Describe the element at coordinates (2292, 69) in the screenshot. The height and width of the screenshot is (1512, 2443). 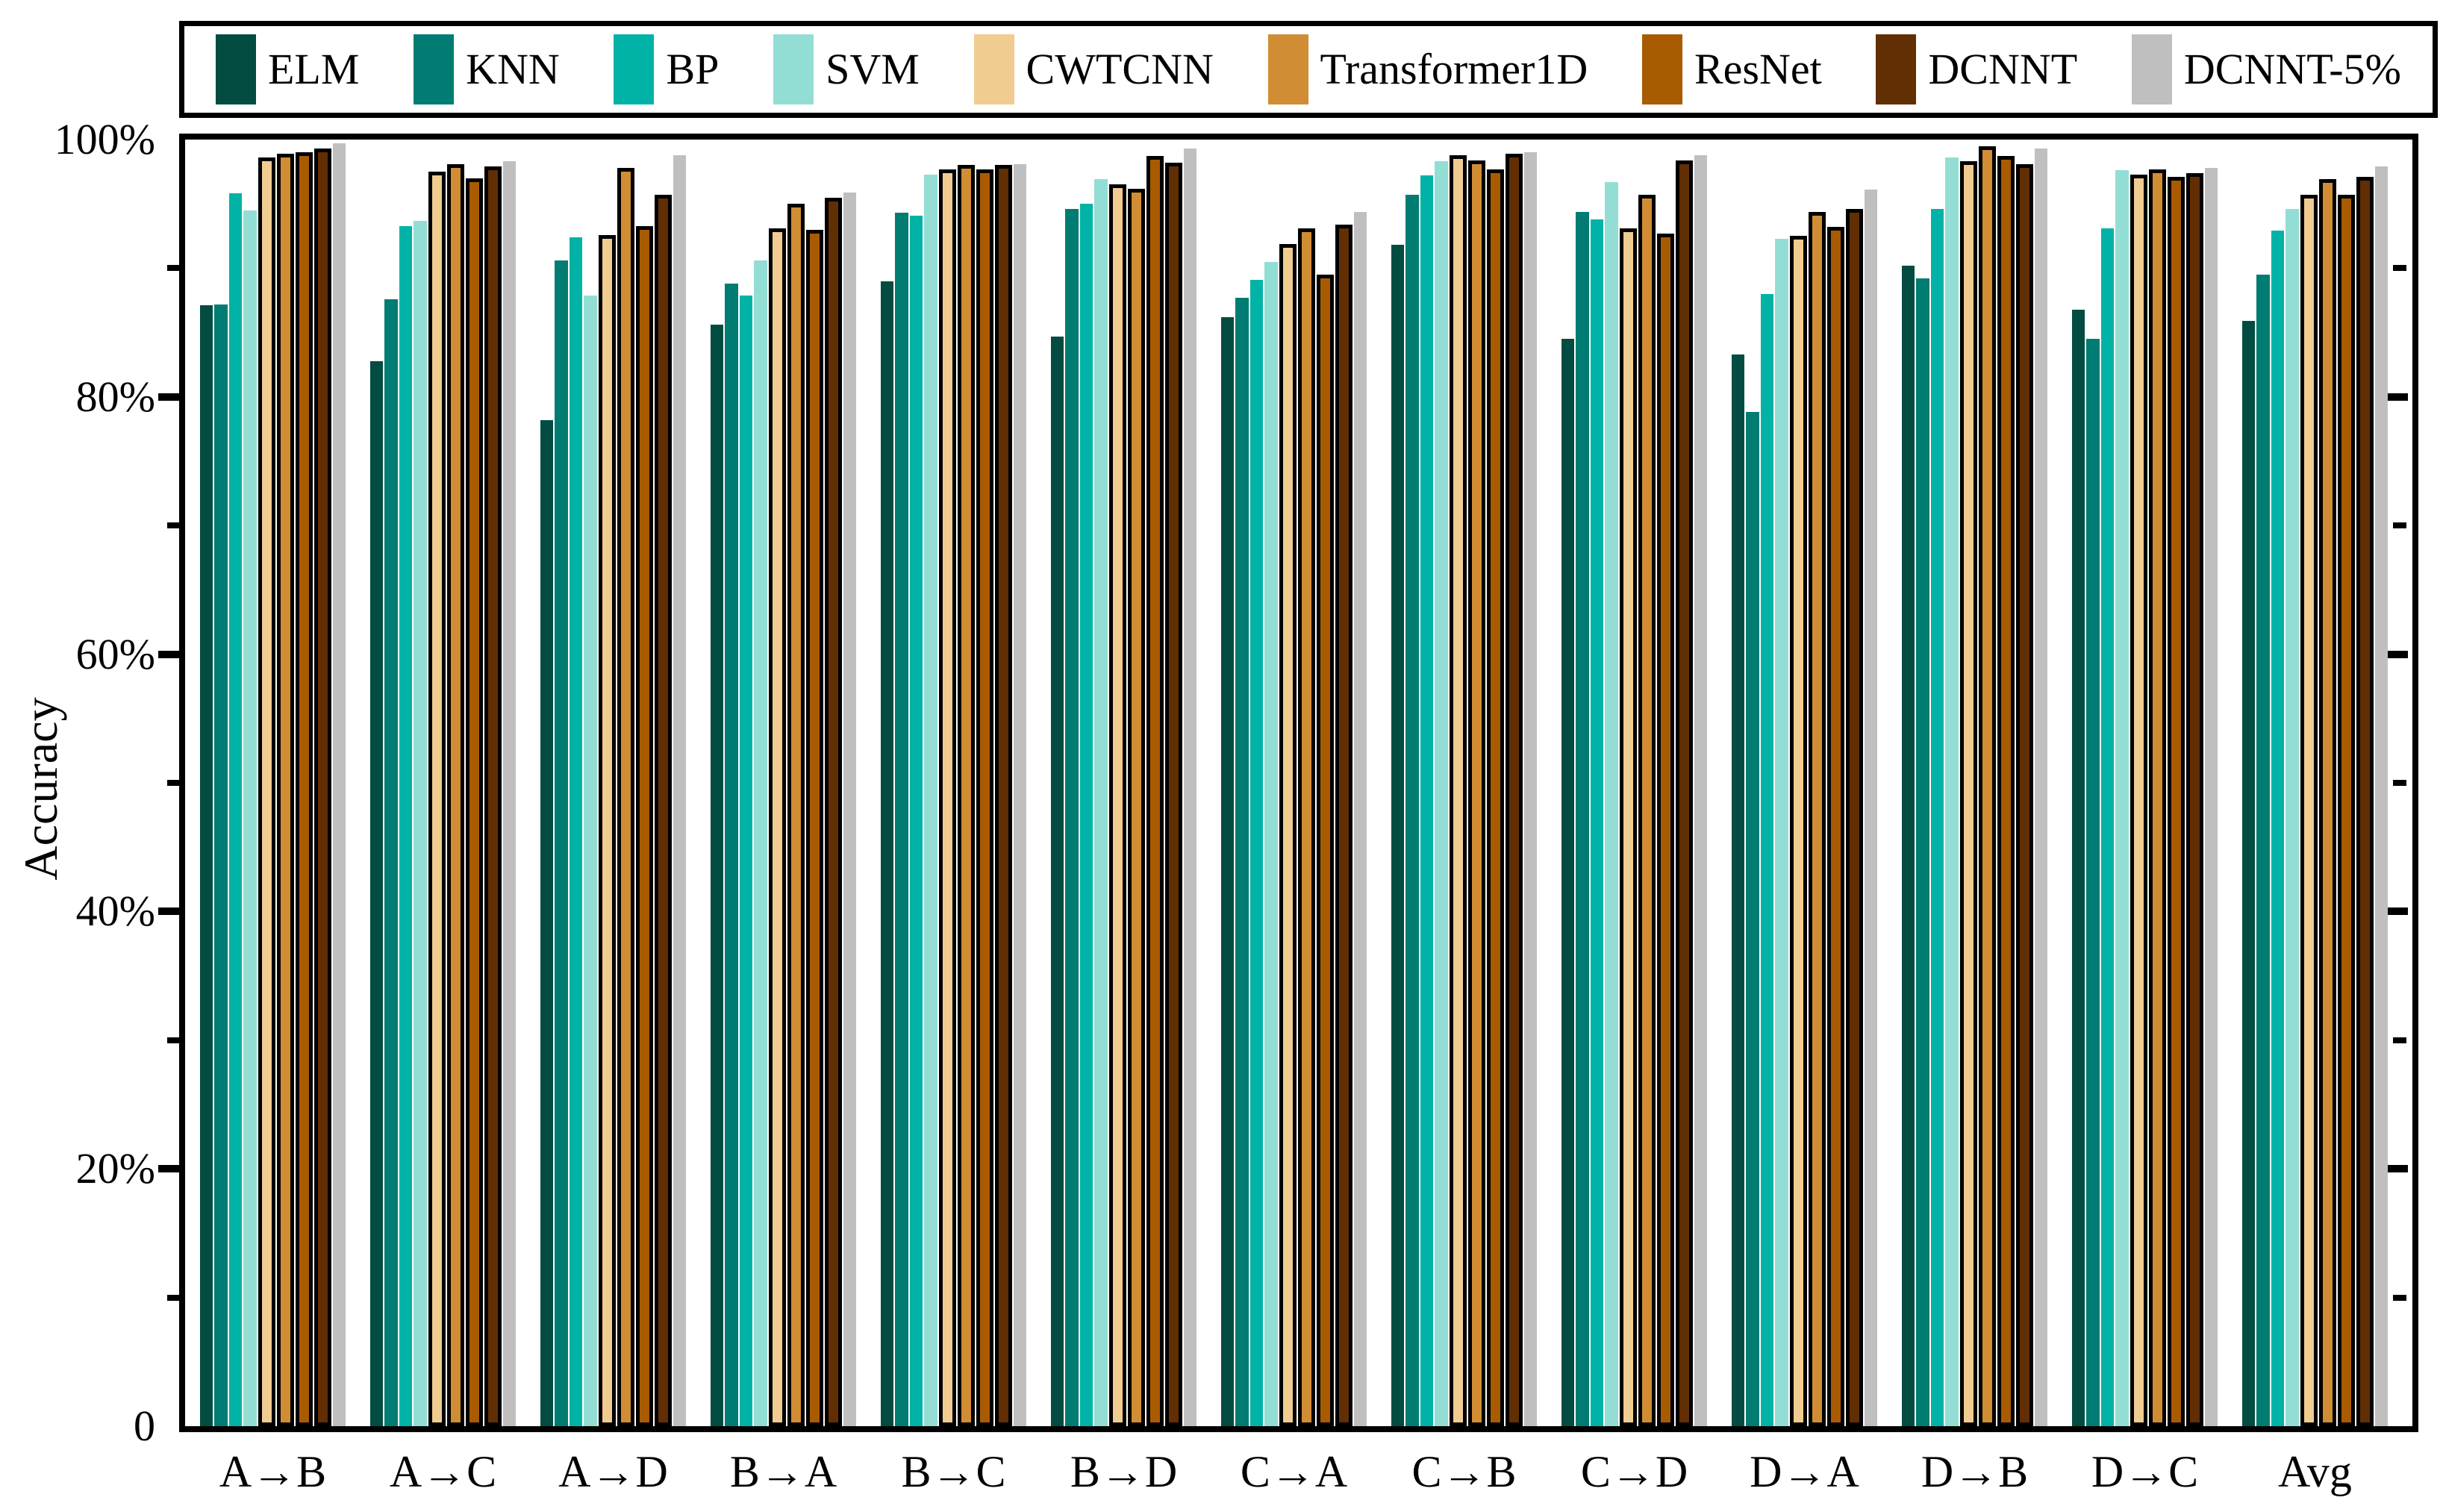
I see `legend-label: DCNNT-5%` at that location.